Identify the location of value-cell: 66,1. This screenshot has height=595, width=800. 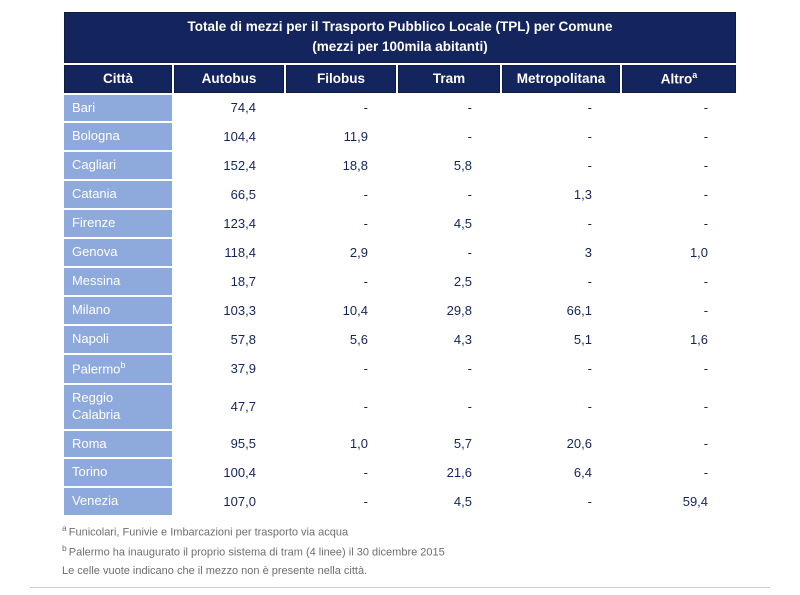
(579, 310).